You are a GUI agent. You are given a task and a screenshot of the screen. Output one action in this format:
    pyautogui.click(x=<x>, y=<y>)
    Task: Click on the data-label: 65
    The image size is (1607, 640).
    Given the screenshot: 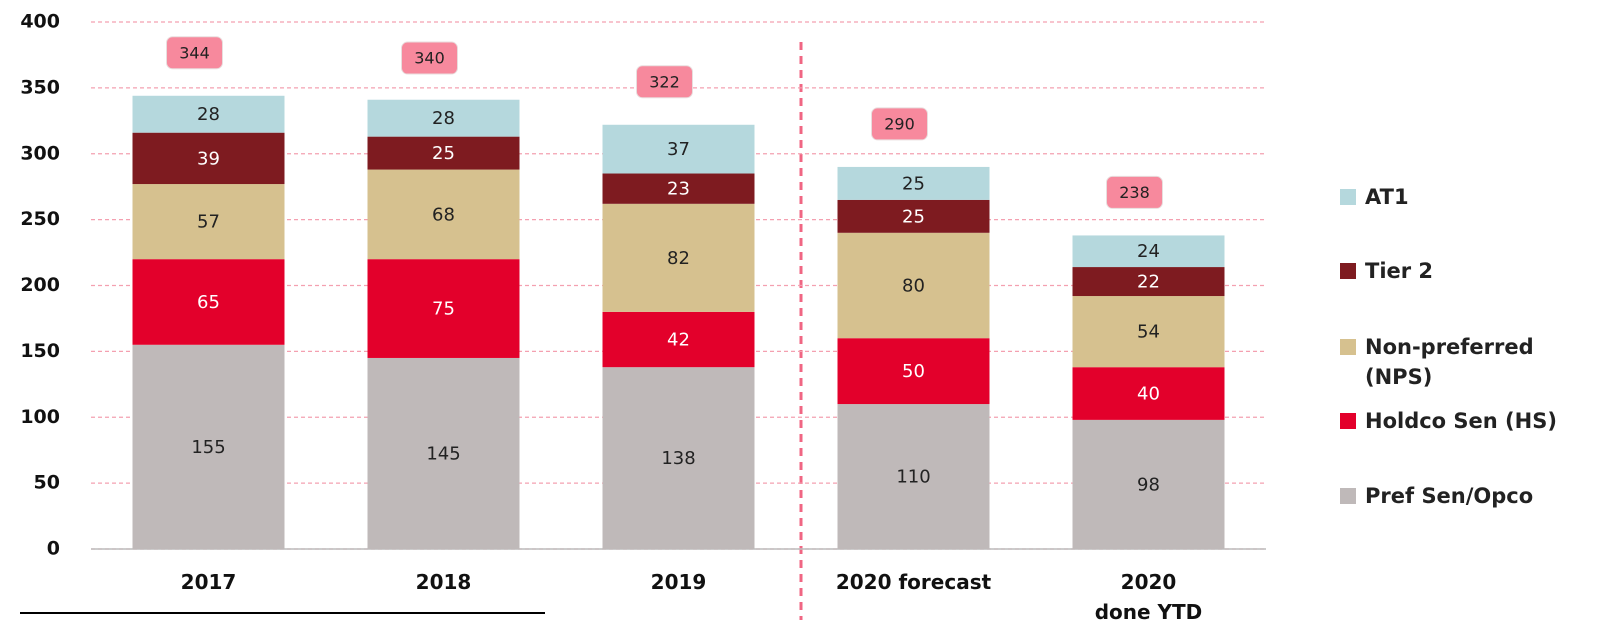 What is the action you would take?
    pyautogui.click(x=208, y=302)
    